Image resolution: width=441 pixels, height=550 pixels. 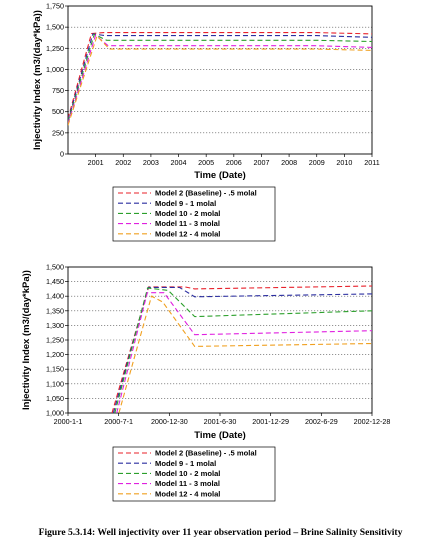 I want to click on y-tick-label: 500, so click(x=58, y=111).